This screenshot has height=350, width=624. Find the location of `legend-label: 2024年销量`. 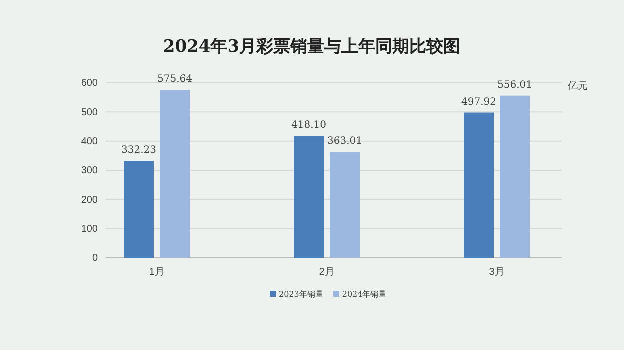

legend-label: 2024年销量 is located at coordinates (364, 294).